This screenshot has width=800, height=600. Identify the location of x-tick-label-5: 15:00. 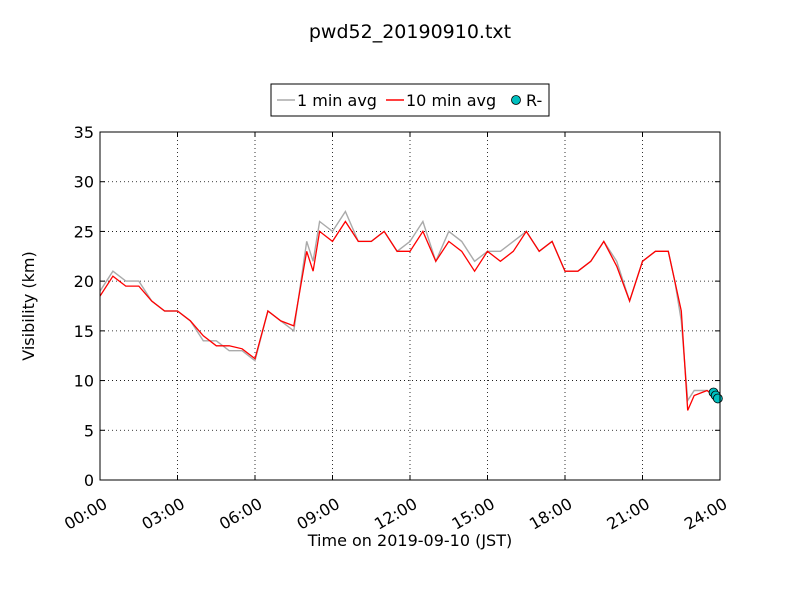
(472, 514).